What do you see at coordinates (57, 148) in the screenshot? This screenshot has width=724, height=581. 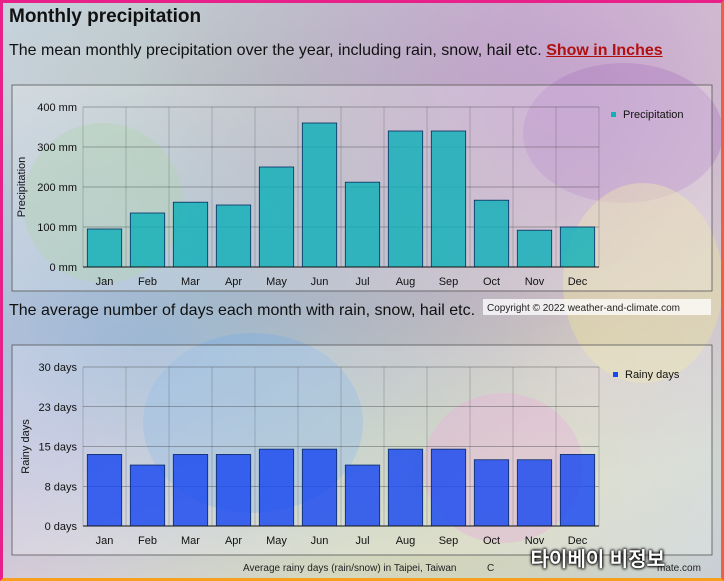 I see `y-tick-label: 300 mm` at bounding box center [57, 148].